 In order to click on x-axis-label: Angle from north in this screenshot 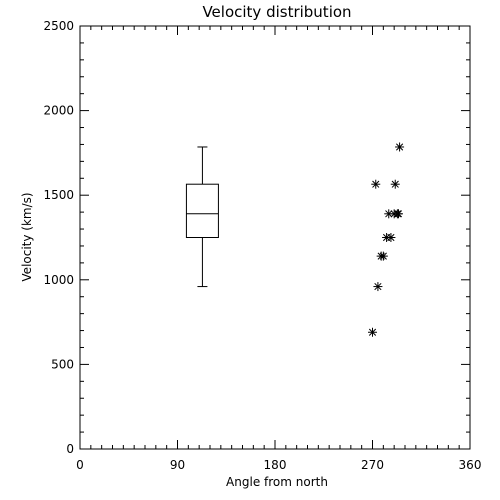, I will do `click(277, 482)`.